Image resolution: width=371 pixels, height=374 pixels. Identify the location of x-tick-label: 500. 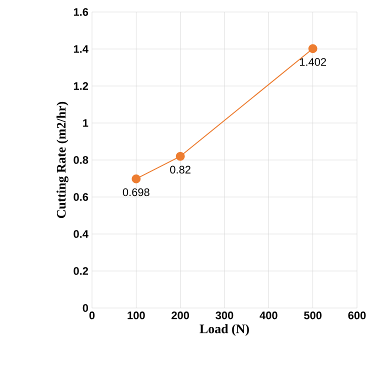
(313, 316).